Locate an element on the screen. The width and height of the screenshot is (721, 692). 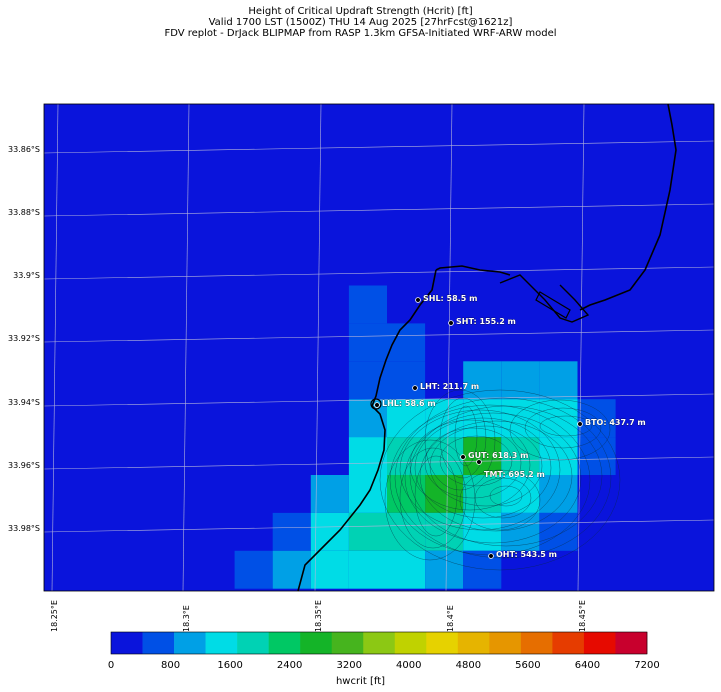
station-label-sht: SHT: 155.2 m is located at coordinates (486, 321).